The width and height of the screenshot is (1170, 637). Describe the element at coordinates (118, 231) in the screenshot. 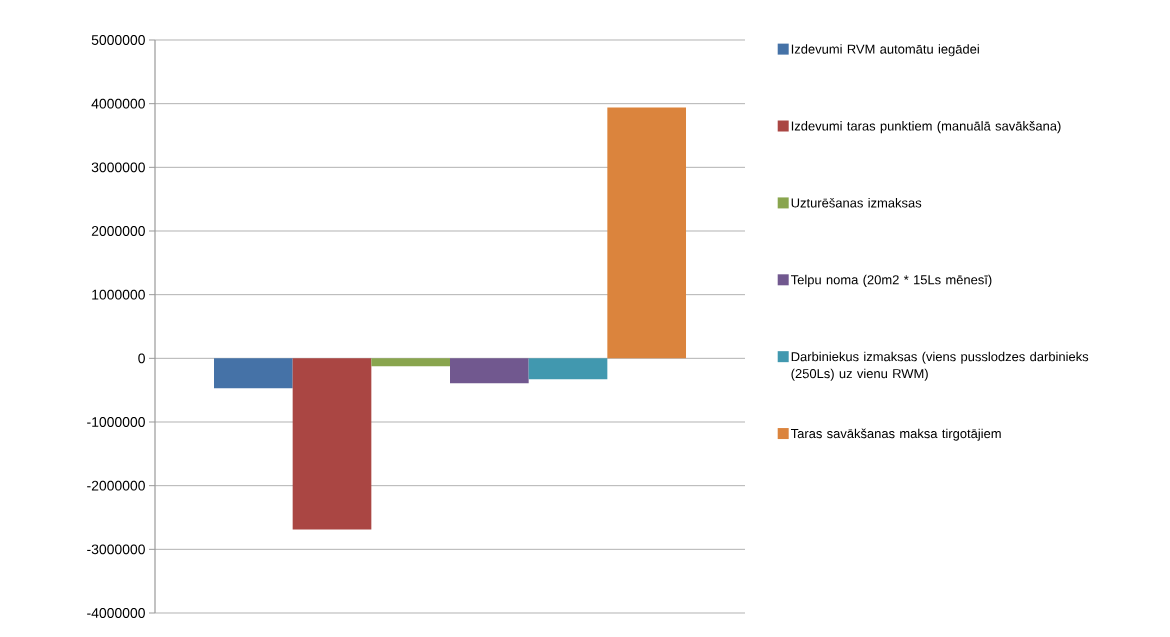

I see `y-tick-label: 2000000` at that location.